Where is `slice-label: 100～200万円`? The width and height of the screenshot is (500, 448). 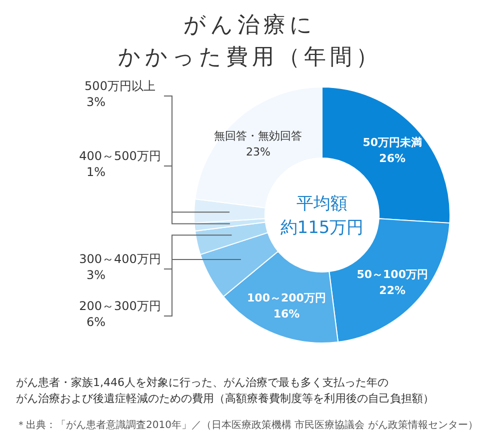 slice-label: 100～200万円 is located at coordinates (286, 298).